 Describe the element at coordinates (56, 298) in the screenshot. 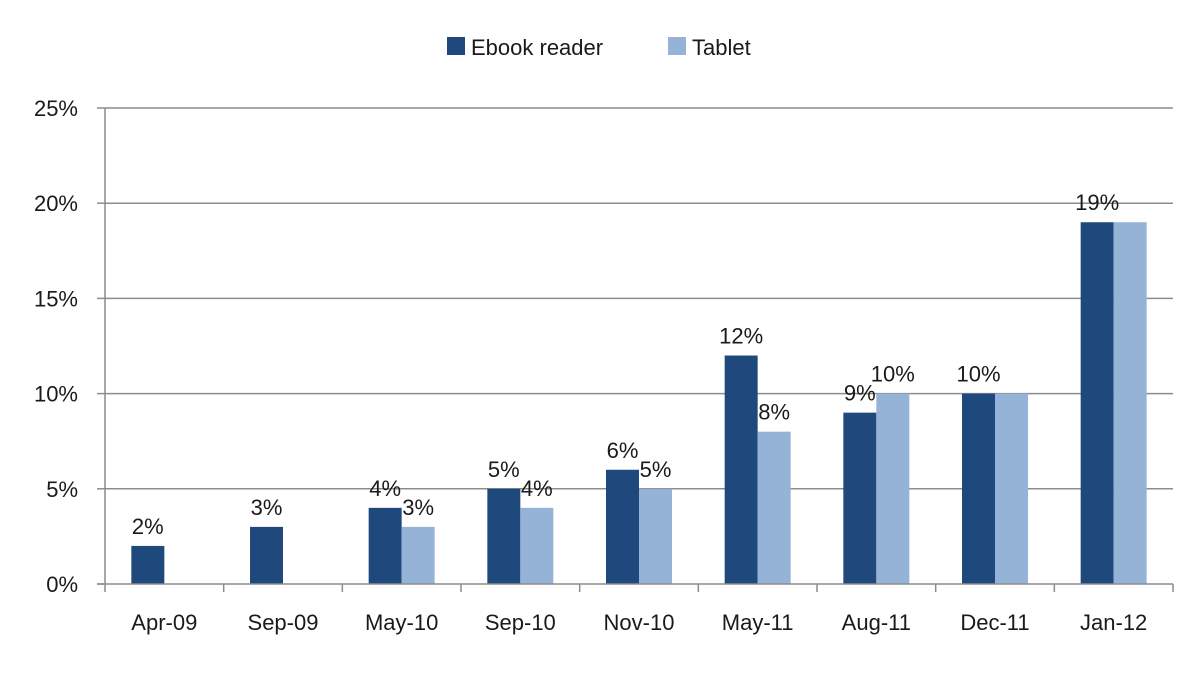

I see `y-tick-label: 15%` at that location.